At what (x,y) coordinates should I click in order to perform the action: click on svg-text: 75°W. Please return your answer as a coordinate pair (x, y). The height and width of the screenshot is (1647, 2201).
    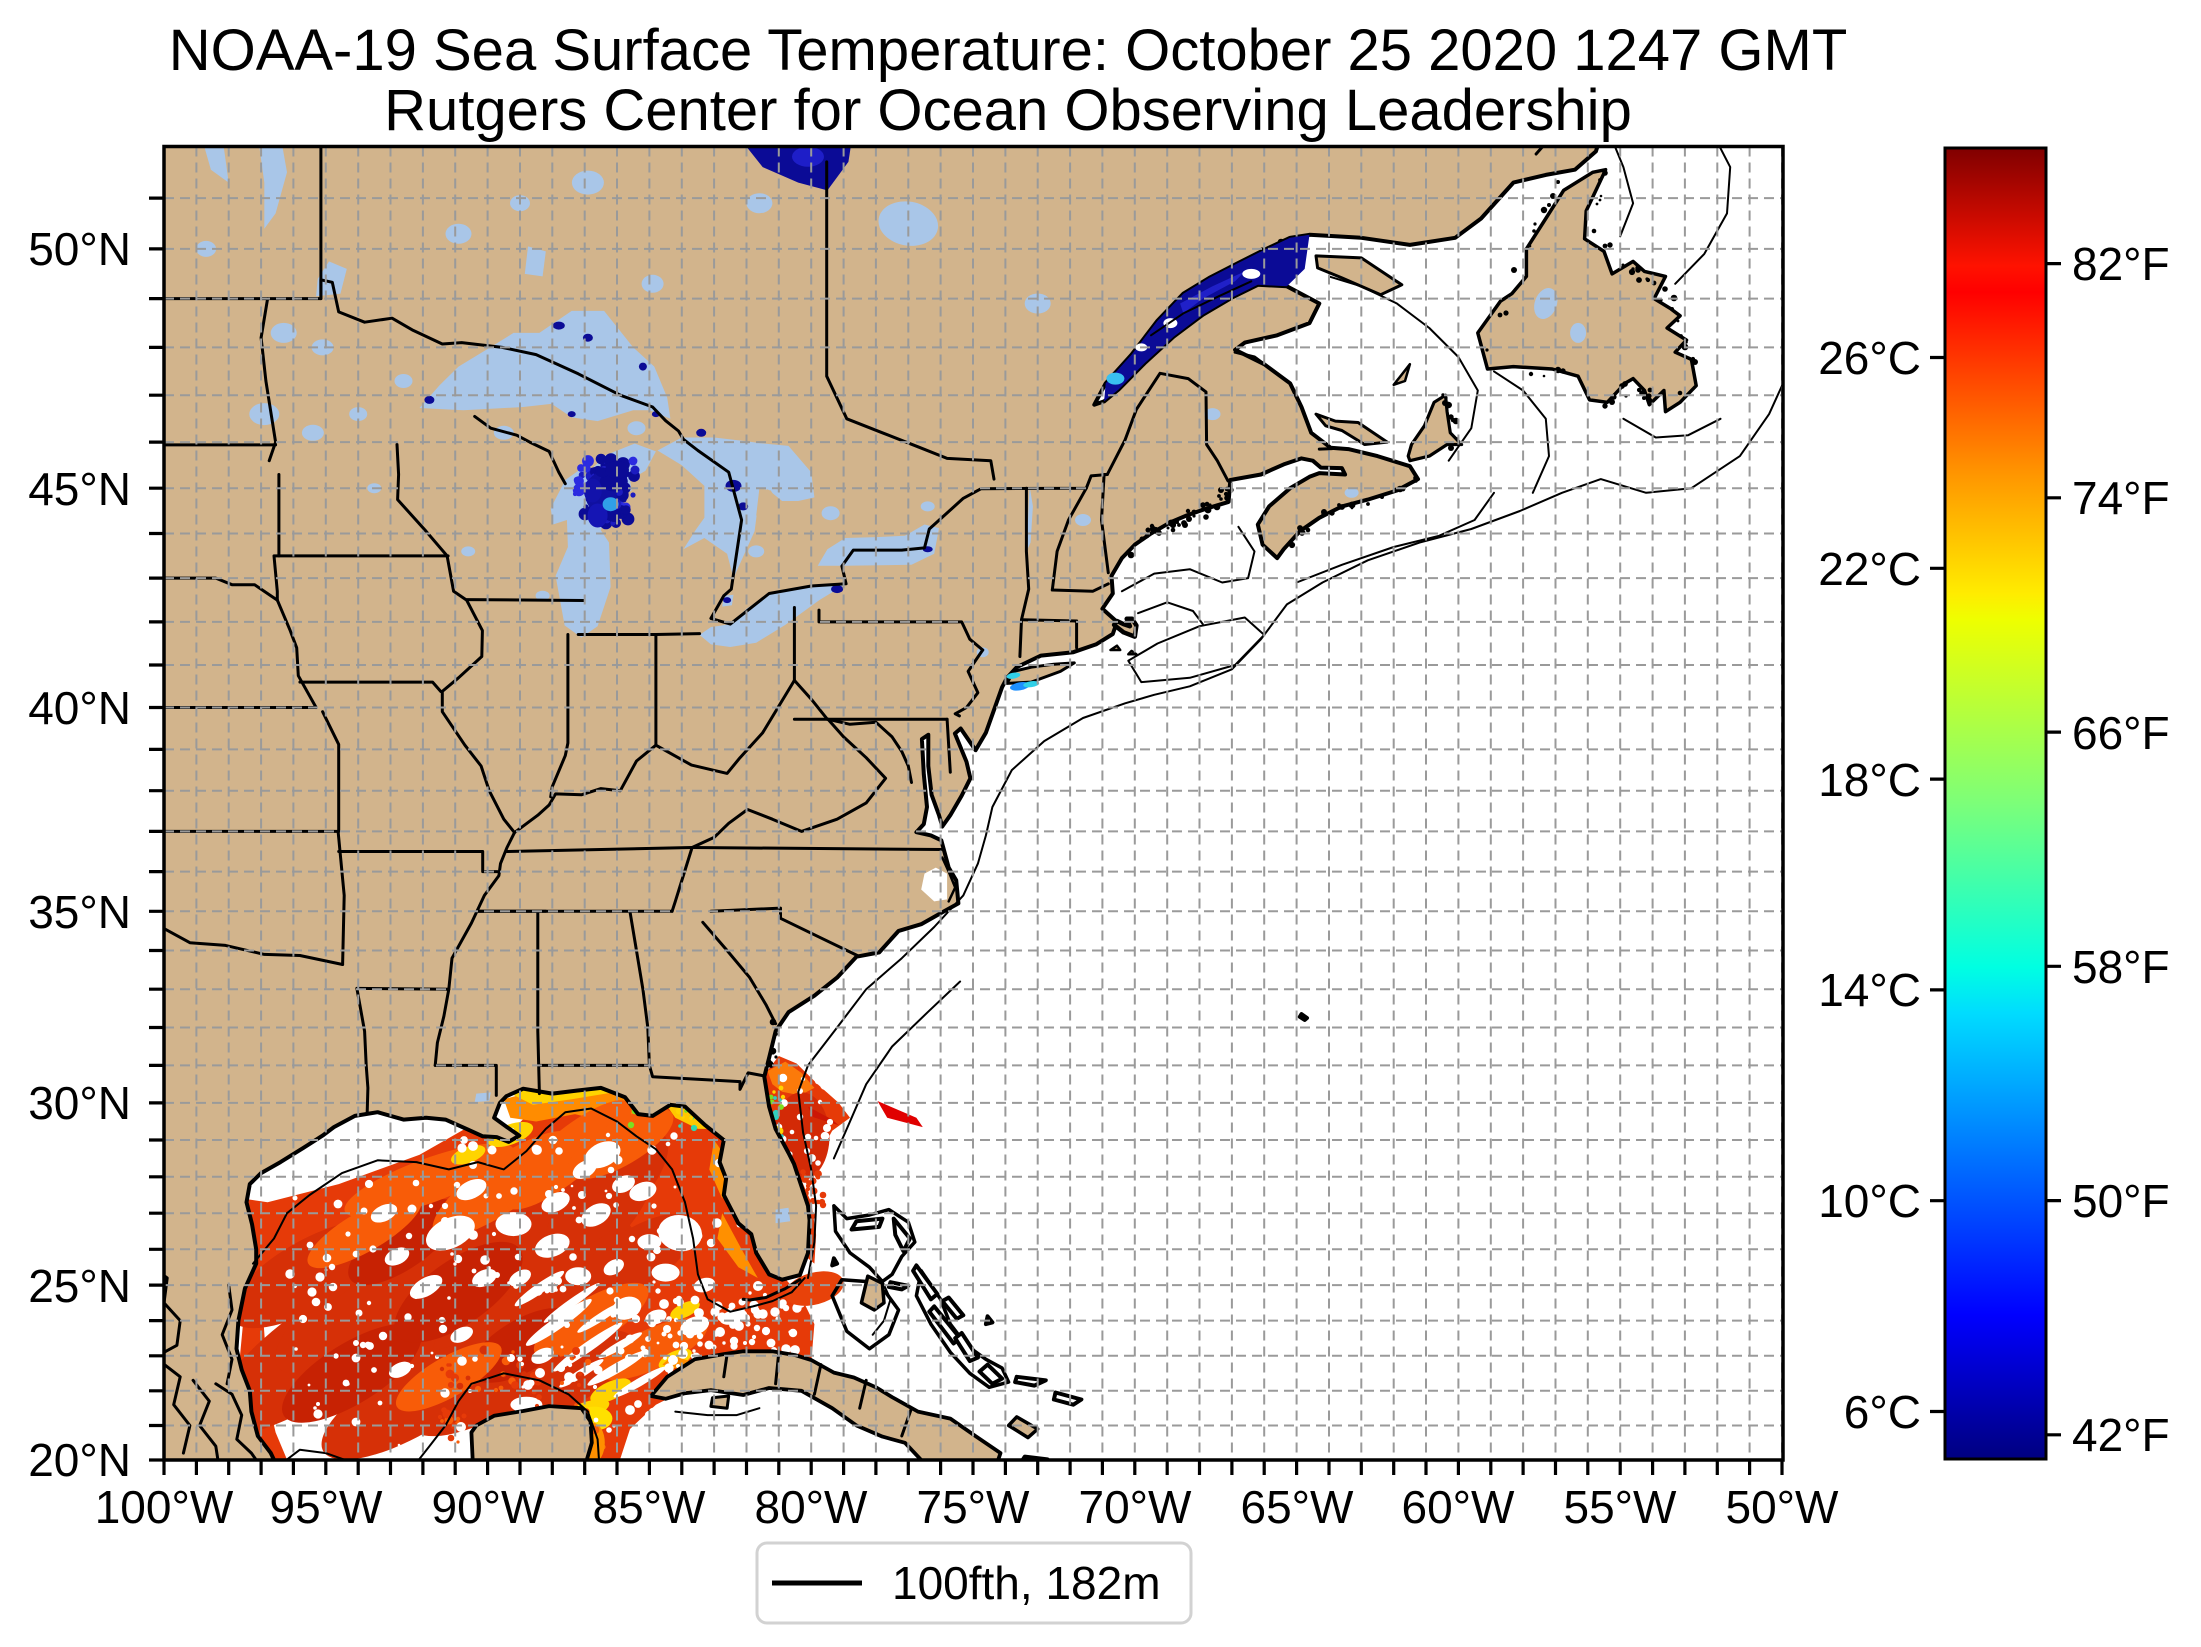
    Looking at the image, I should click on (974, 1507).